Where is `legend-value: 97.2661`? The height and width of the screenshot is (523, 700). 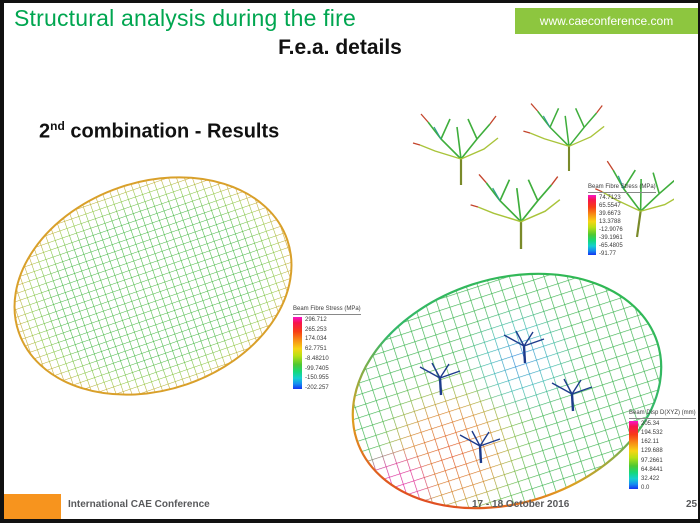
legend-value: 97.2661 is located at coordinates (652, 460).